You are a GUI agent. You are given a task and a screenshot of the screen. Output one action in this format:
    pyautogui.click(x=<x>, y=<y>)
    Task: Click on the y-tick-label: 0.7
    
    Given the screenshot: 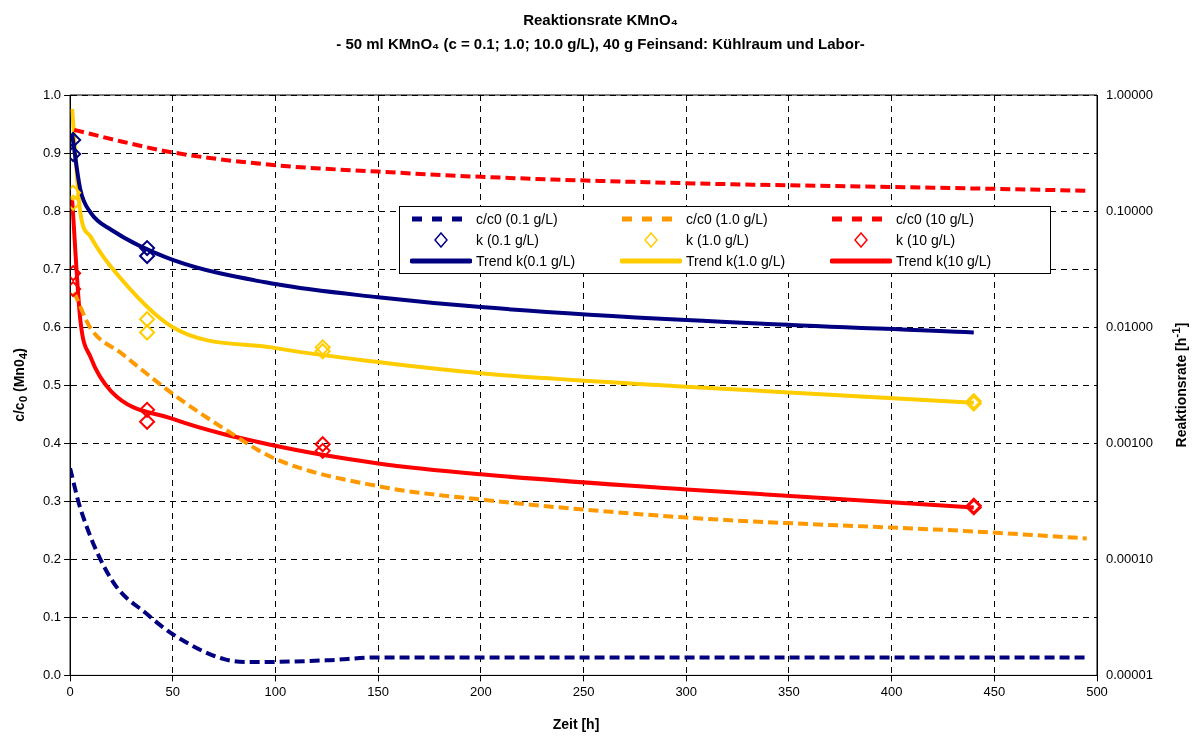 What is the action you would take?
    pyautogui.click(x=52, y=268)
    